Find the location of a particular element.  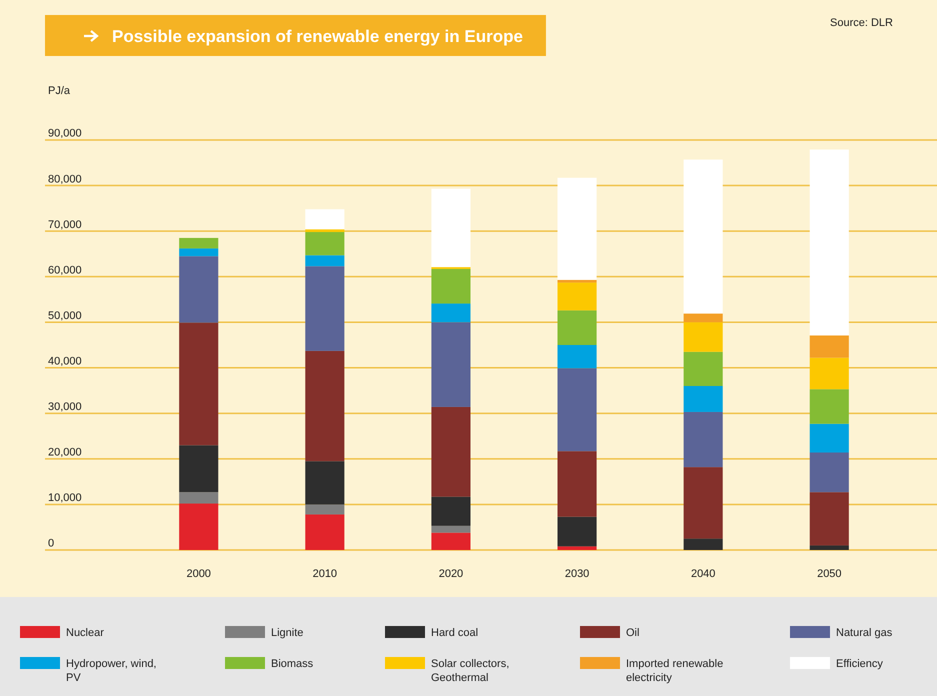

x-tick-label: 2050 is located at coordinates (829, 574).